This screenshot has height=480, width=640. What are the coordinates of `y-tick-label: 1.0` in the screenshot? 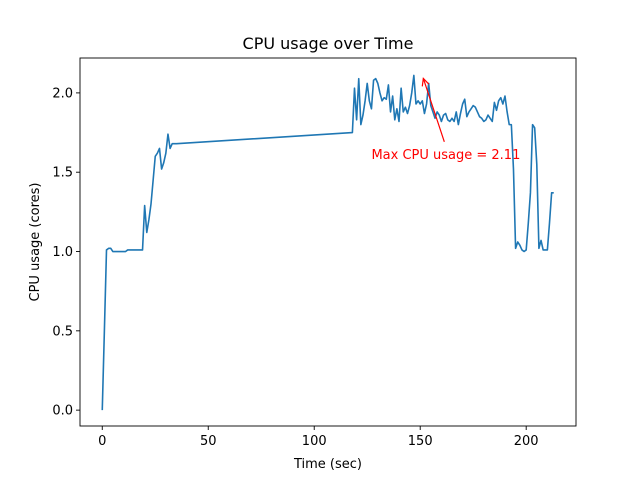 It's located at (62, 252).